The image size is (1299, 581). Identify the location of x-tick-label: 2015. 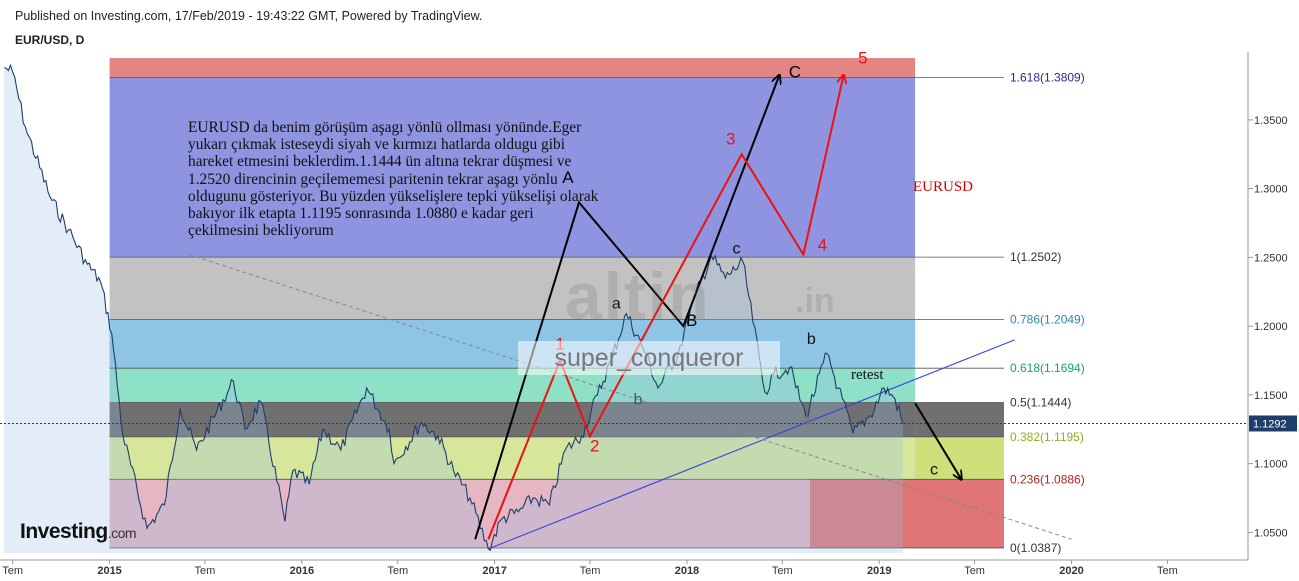
(109, 571).